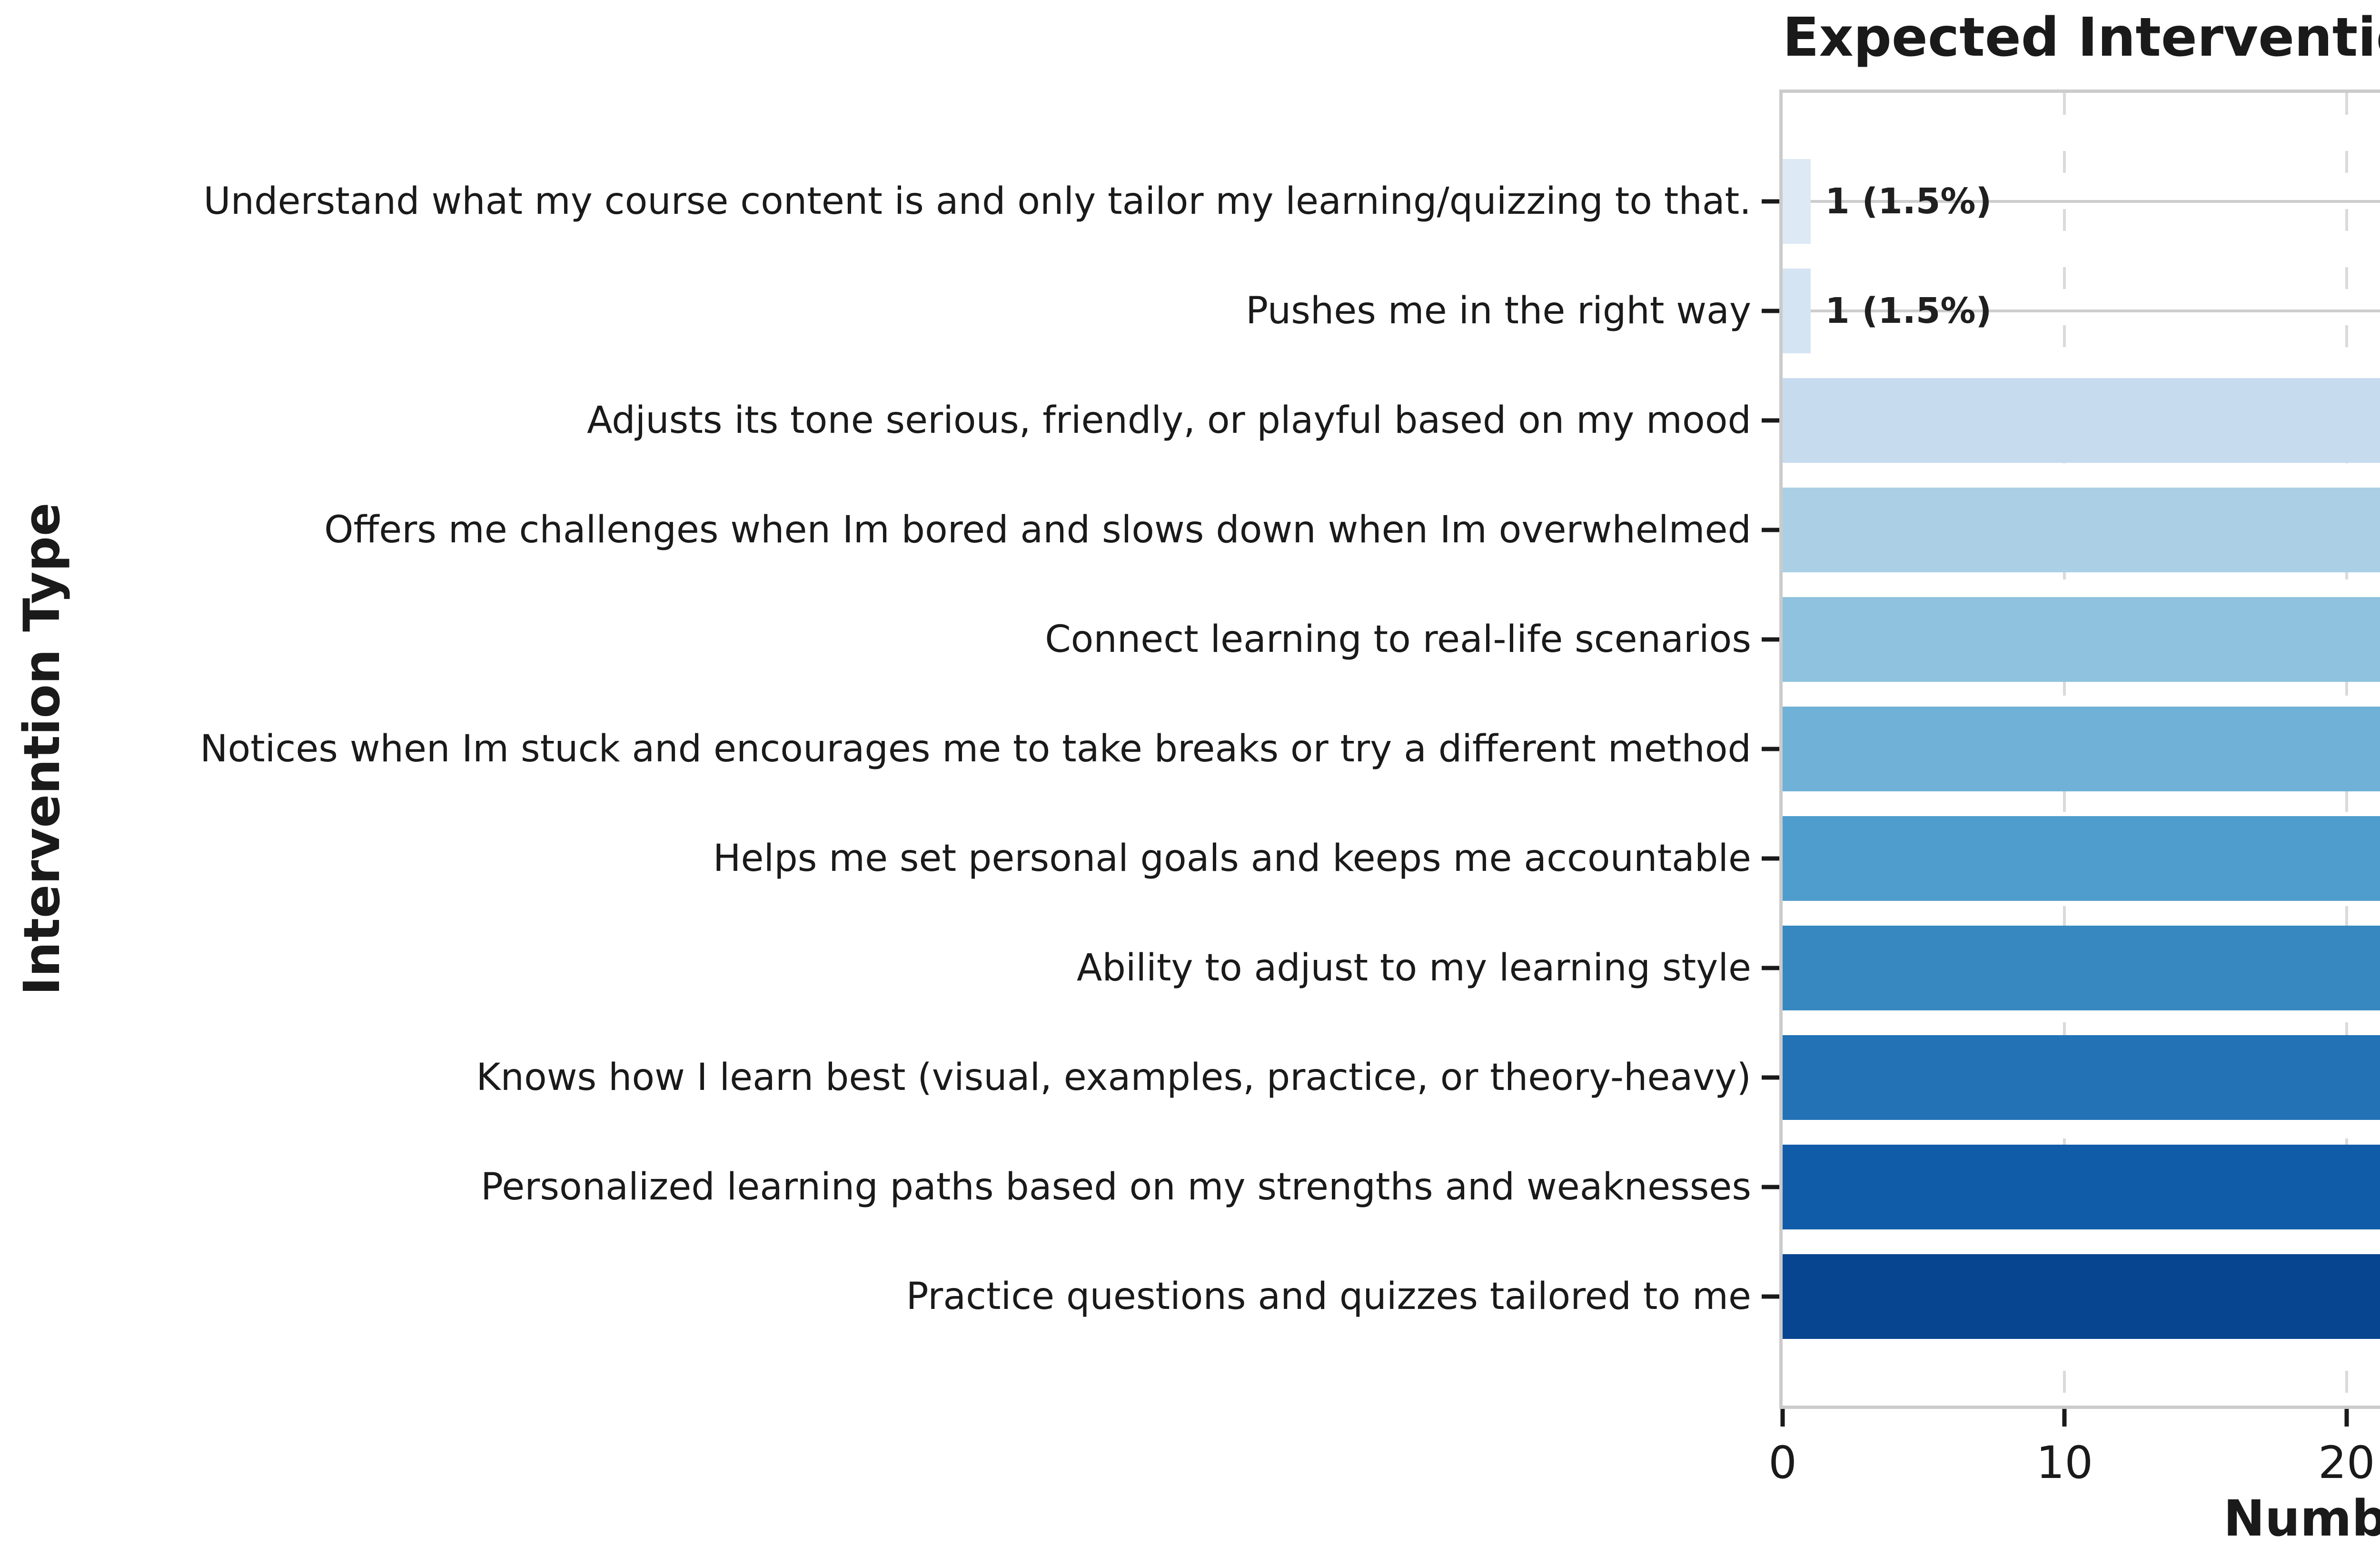 The height and width of the screenshot is (1567, 2380). Describe the element at coordinates (2079, 1407) in the screenshot. I see `bottom-spine` at that location.